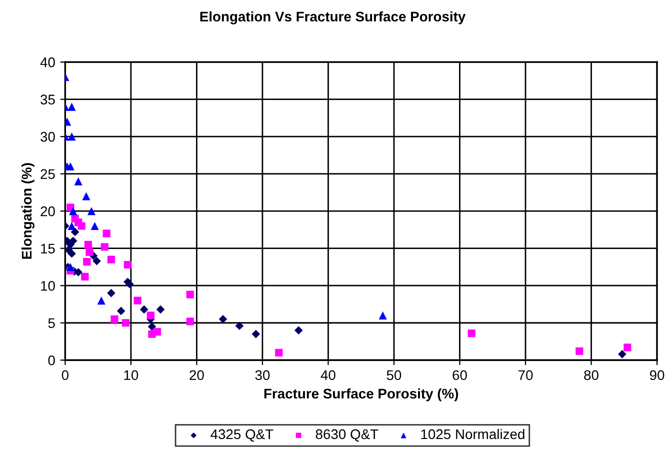  Describe the element at coordinates (591, 375) in the screenshot. I see `x-tick-label: 80` at that location.